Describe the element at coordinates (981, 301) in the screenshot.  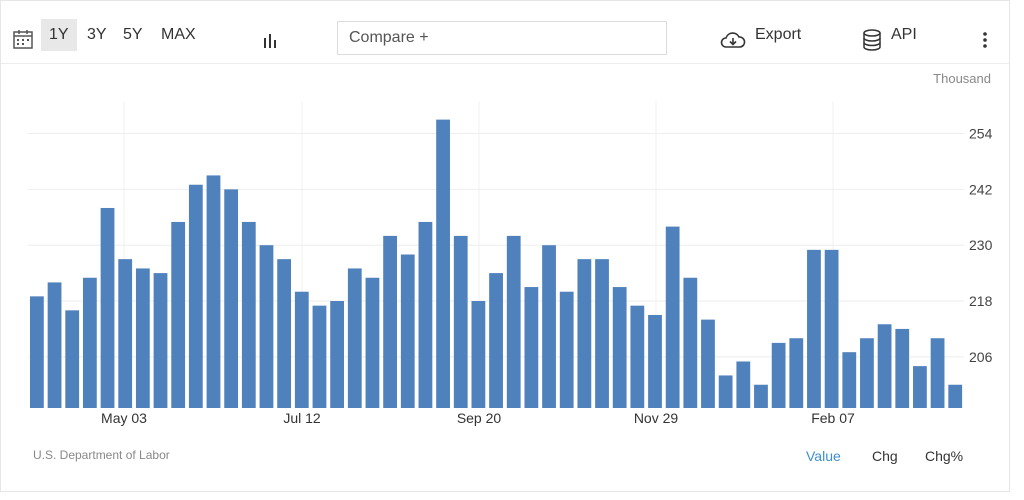
I see `y-tick-label: 218` at that location.